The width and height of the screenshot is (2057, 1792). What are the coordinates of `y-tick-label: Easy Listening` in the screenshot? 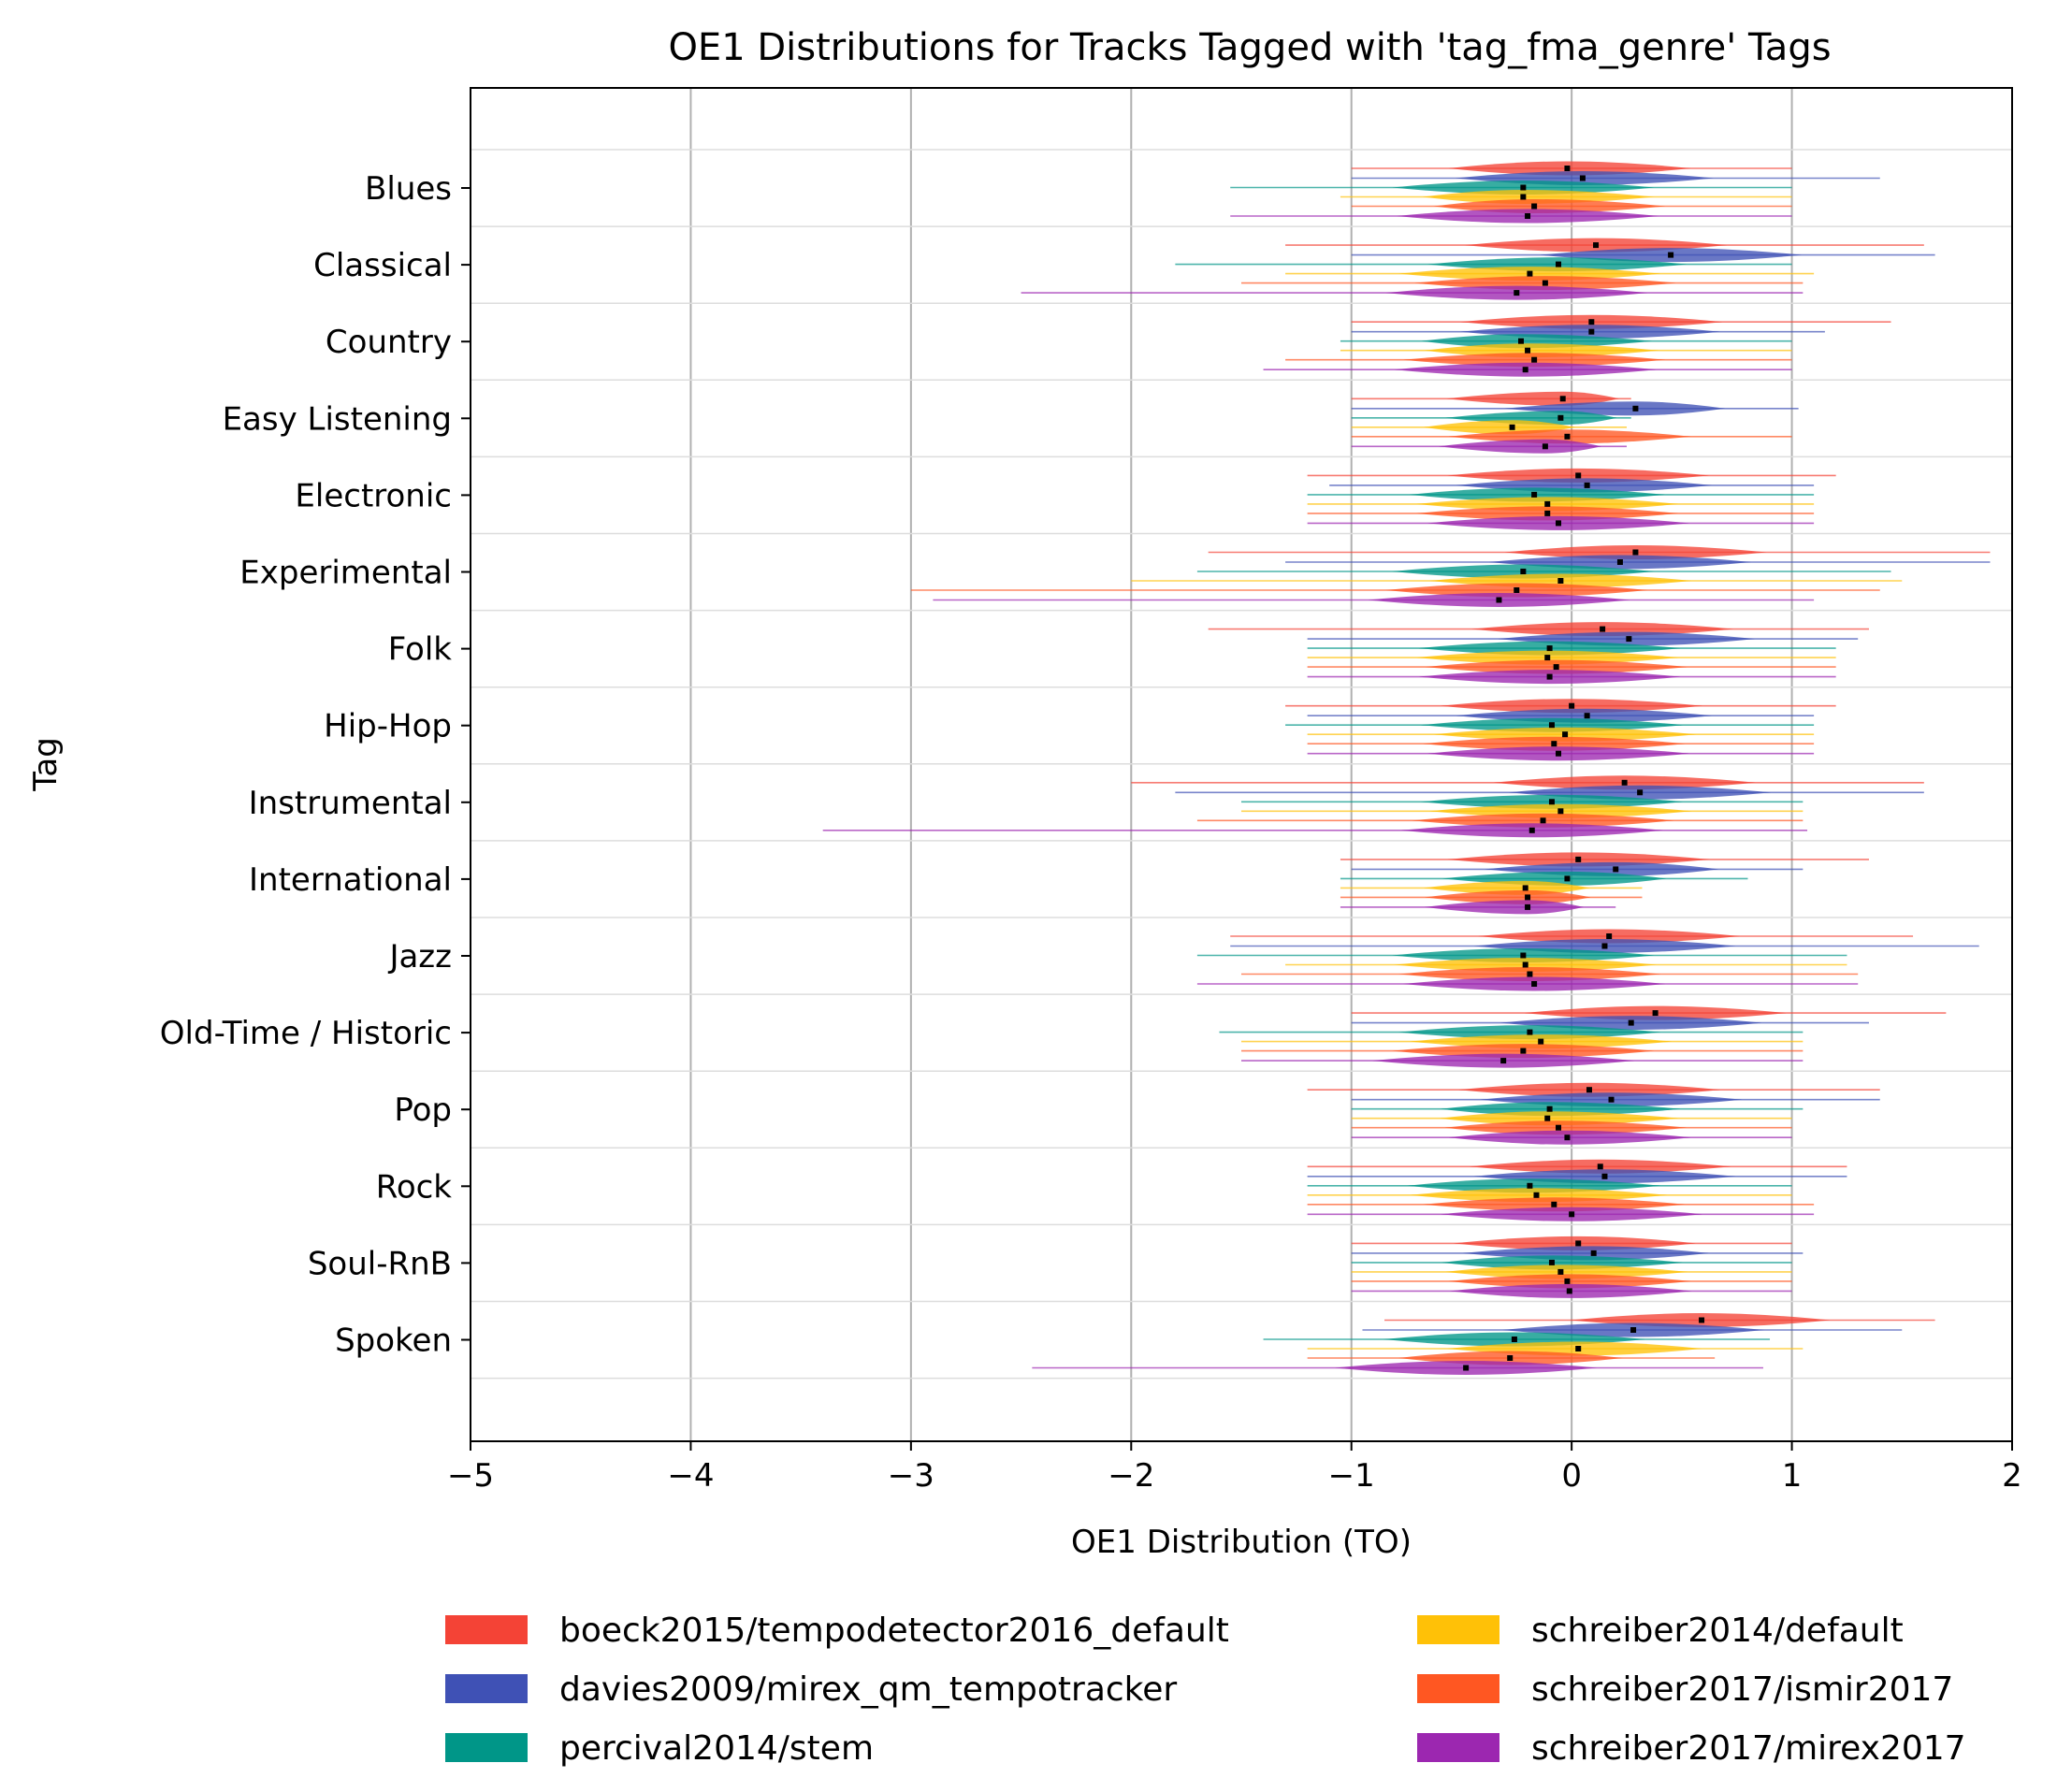 It's located at (337, 419).